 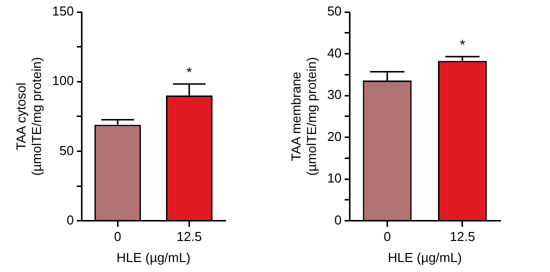 What do you see at coordinates (303, 116) in the screenshot?
I see `y-axis-title: TAA membrane (µmolTE/mg protein)` at bounding box center [303, 116].